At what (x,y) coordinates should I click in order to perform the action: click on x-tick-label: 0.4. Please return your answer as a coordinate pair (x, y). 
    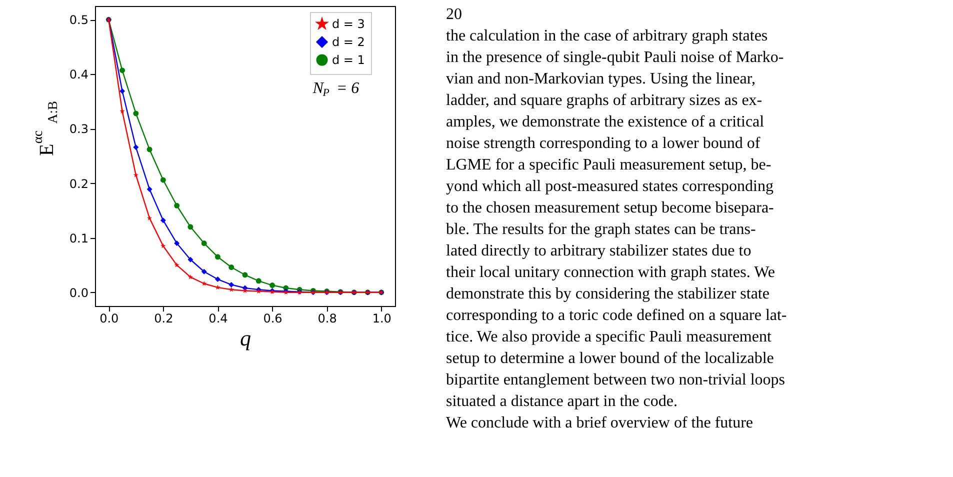
    Looking at the image, I should click on (218, 319).